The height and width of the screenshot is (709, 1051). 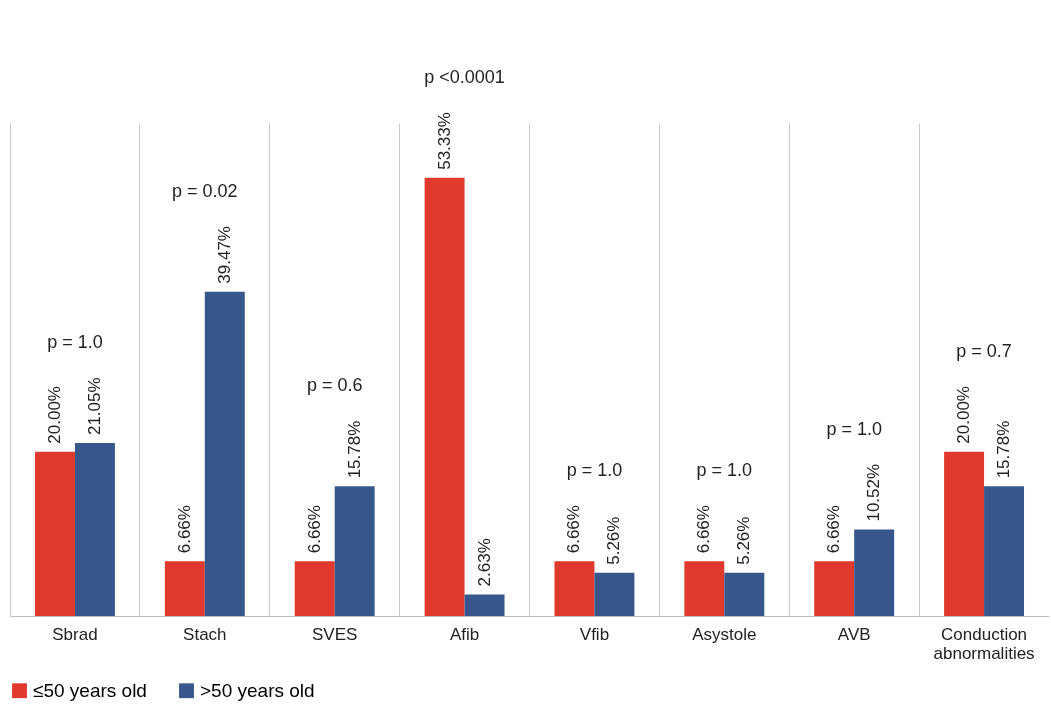 What do you see at coordinates (90, 690) in the screenshot?
I see `legend-label: ≤50 years old` at bounding box center [90, 690].